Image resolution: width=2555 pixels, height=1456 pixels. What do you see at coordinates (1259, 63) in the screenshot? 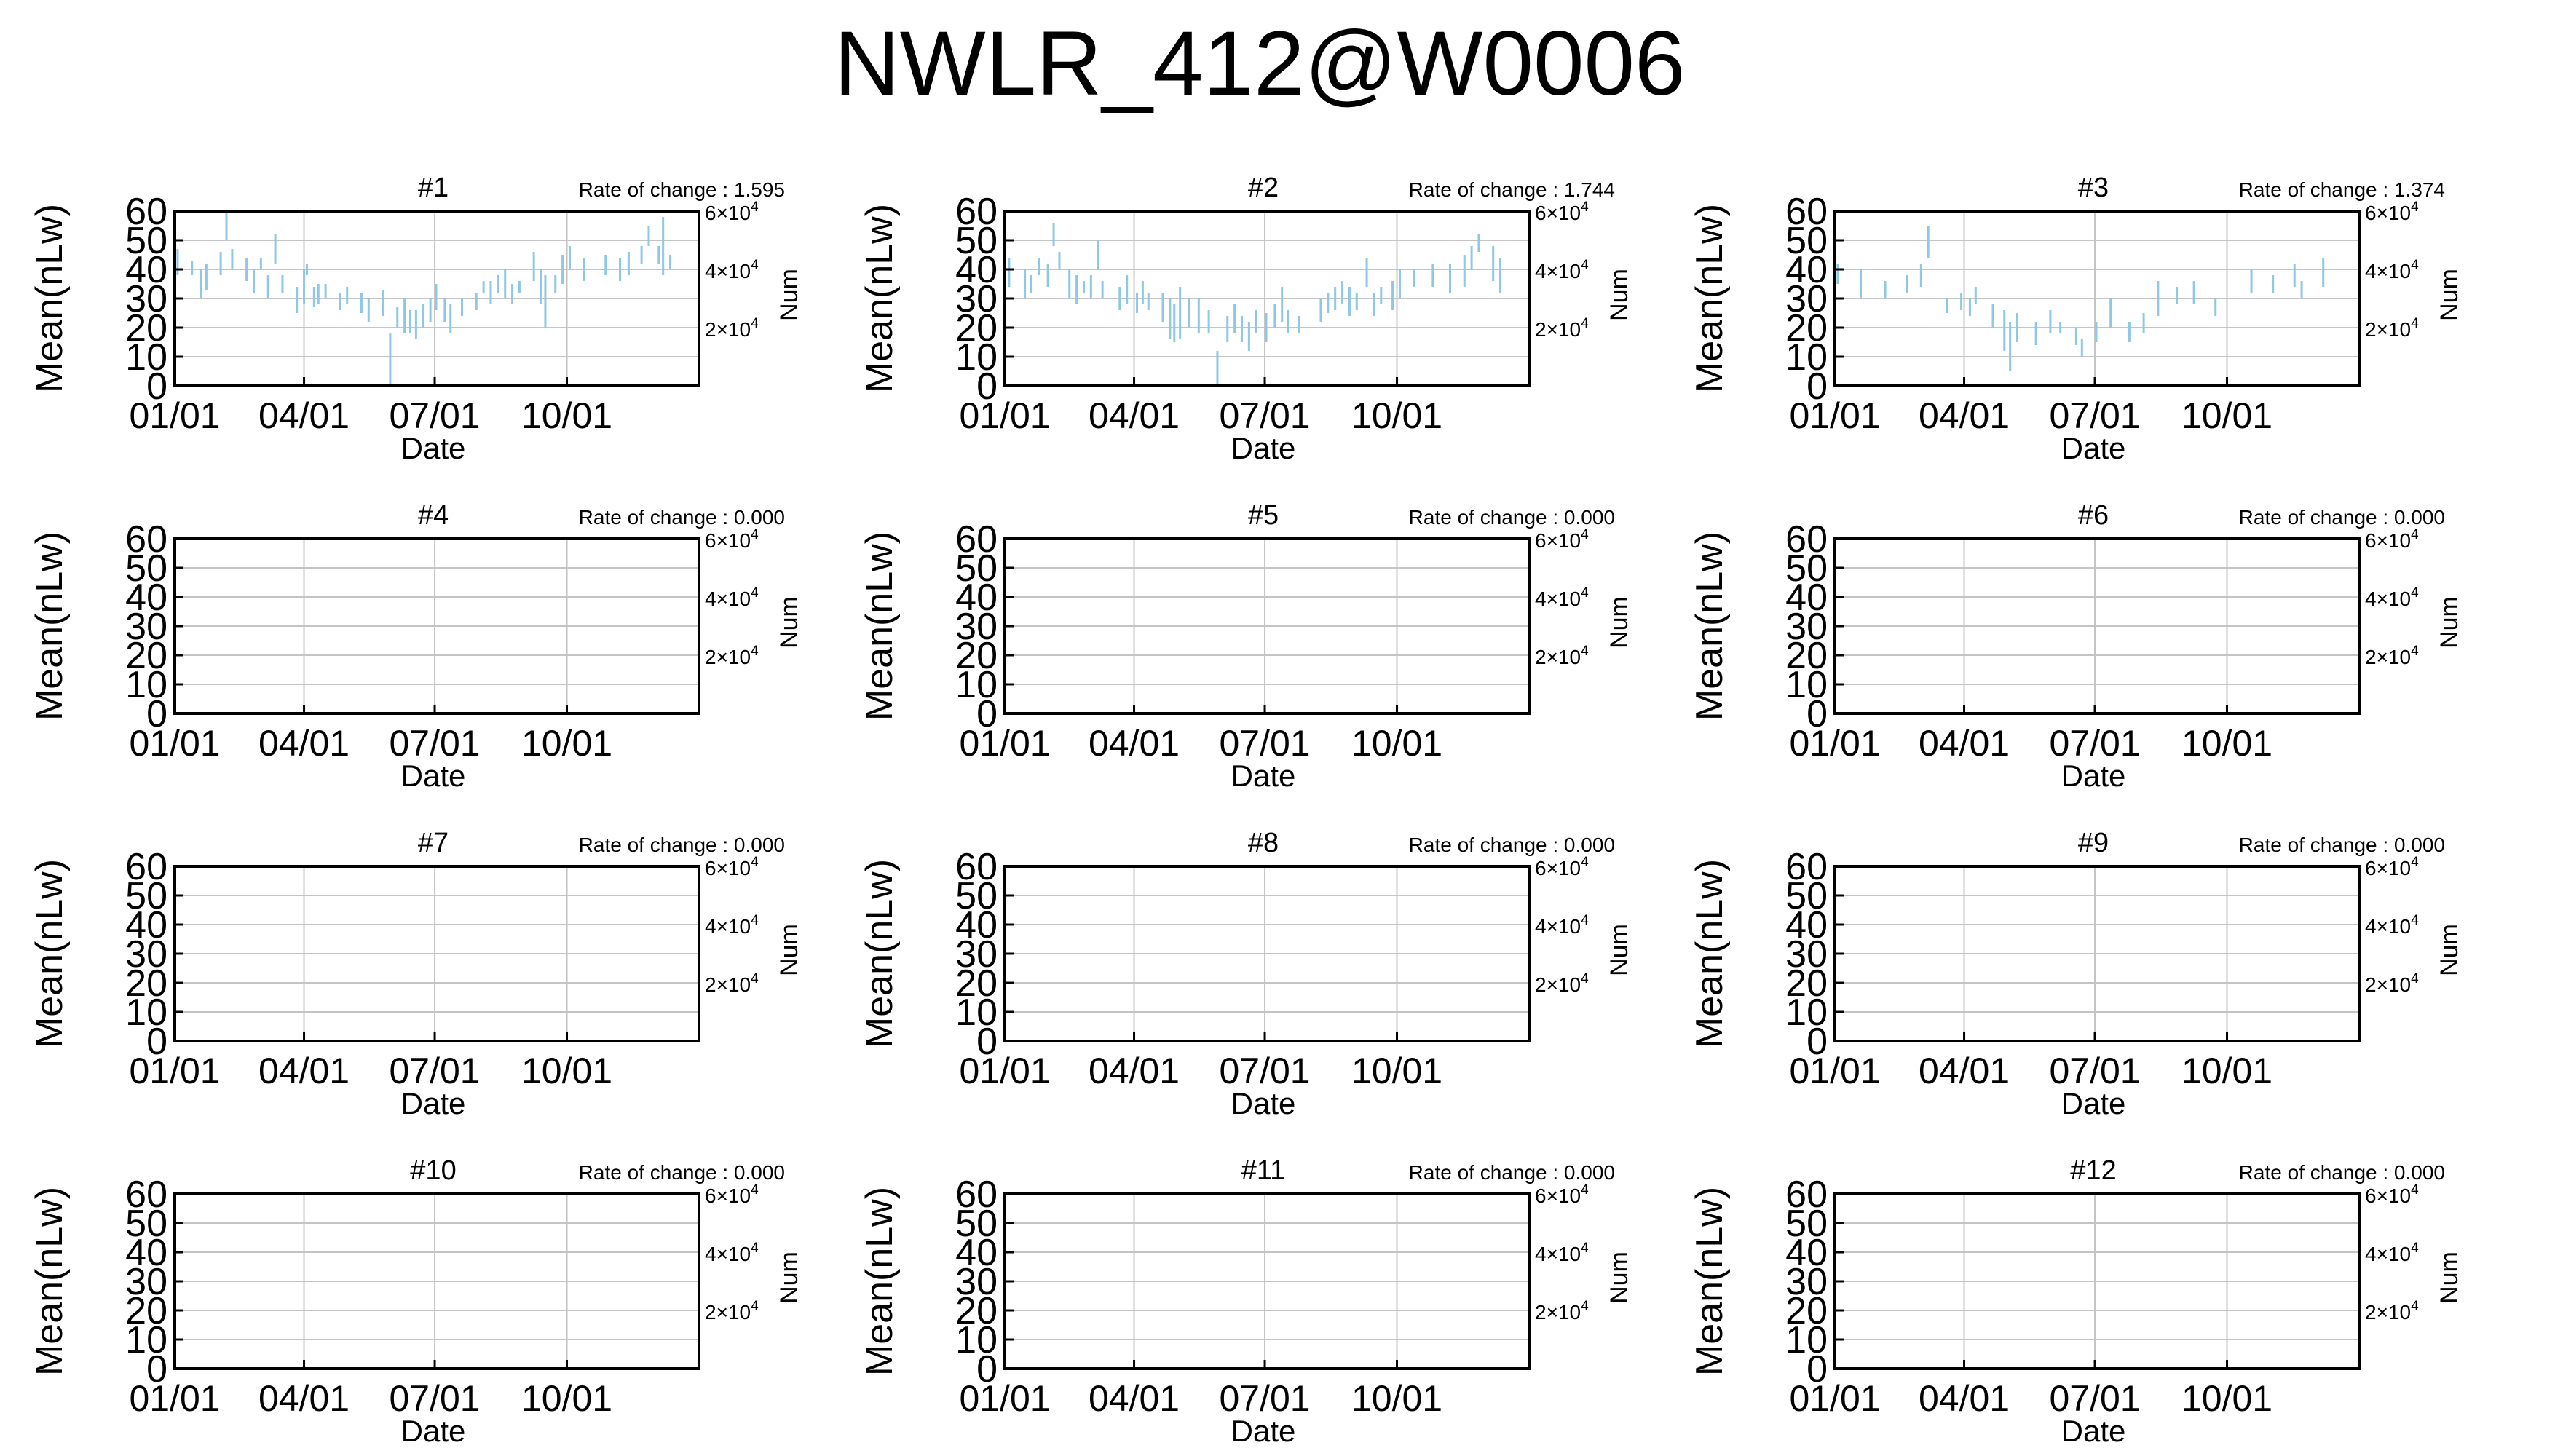
I see `figure-title: NWLR_412@W0006` at bounding box center [1259, 63].